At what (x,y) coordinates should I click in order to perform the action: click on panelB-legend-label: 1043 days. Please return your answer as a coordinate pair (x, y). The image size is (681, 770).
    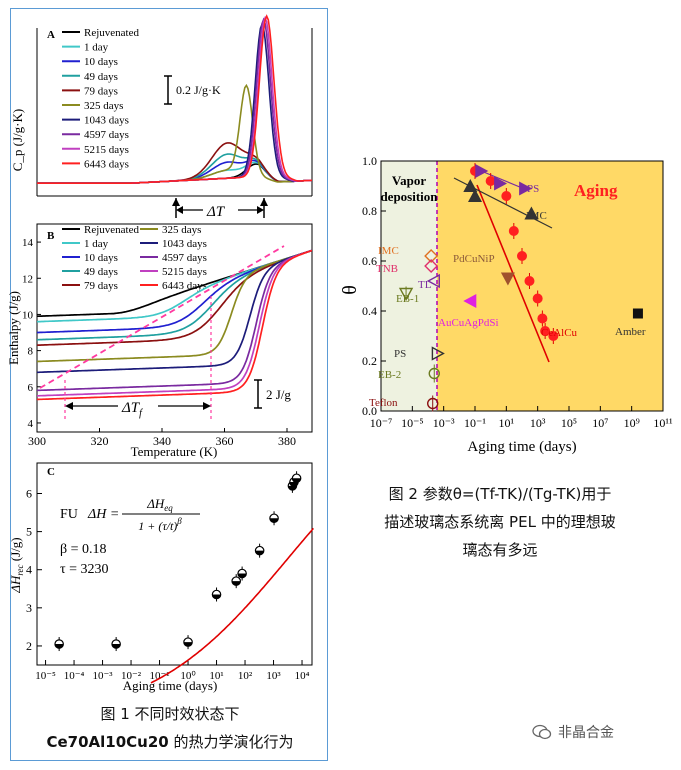
    Looking at the image, I should click on (184, 244).